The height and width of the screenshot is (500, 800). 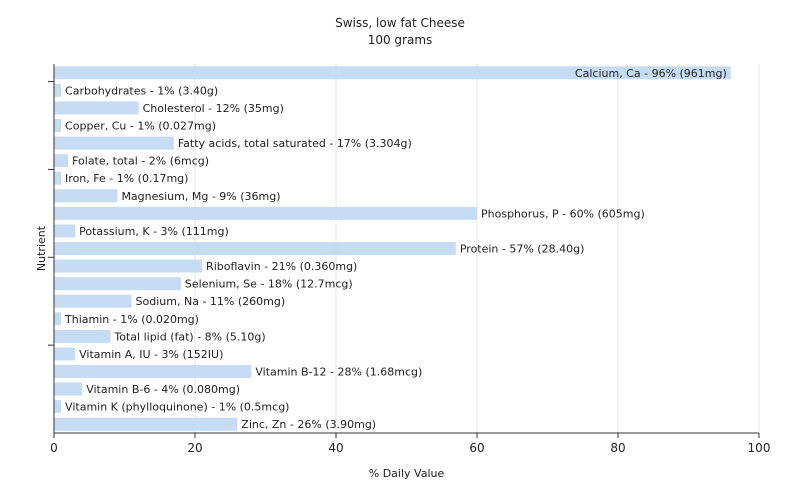 What do you see at coordinates (151, 354) in the screenshot?
I see `bar-label: Vitamin A, IU - 3% (152IU)` at bounding box center [151, 354].